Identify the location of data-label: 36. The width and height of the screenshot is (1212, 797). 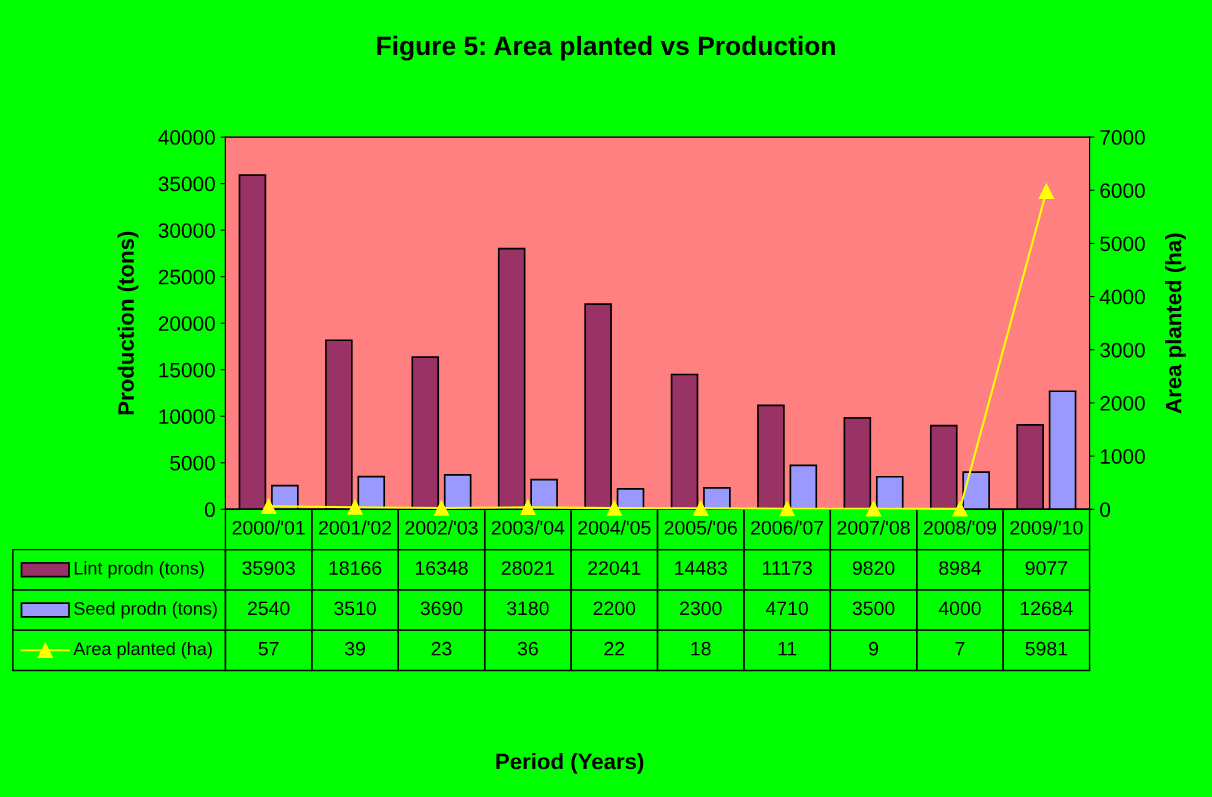
(527, 648).